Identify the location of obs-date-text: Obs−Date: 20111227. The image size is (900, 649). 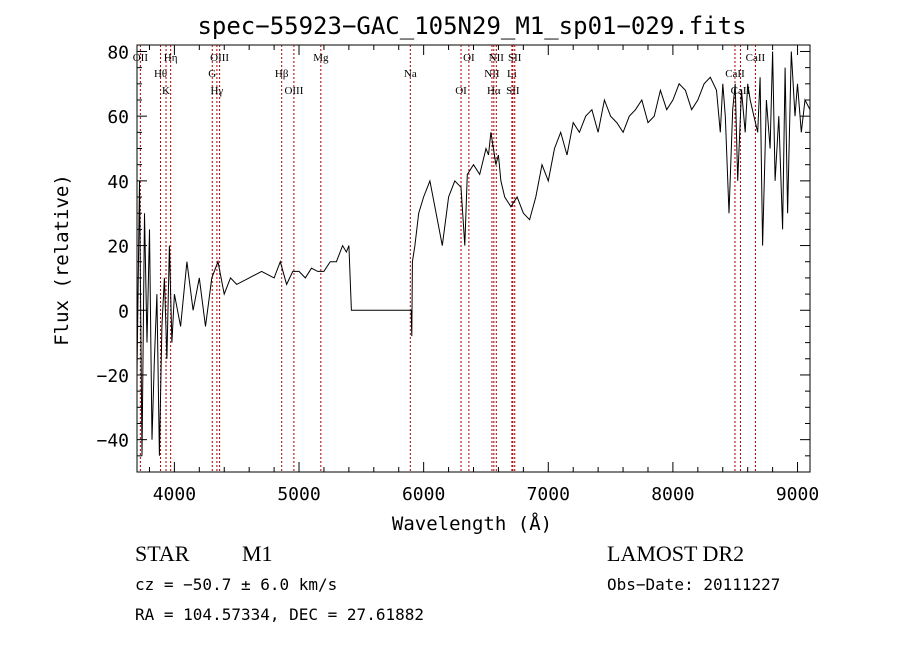
(693, 584).